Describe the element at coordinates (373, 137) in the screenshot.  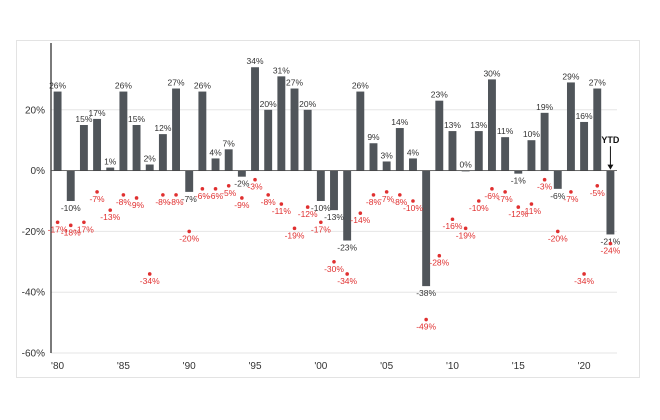
I see `bar-value-label: 9%` at that location.